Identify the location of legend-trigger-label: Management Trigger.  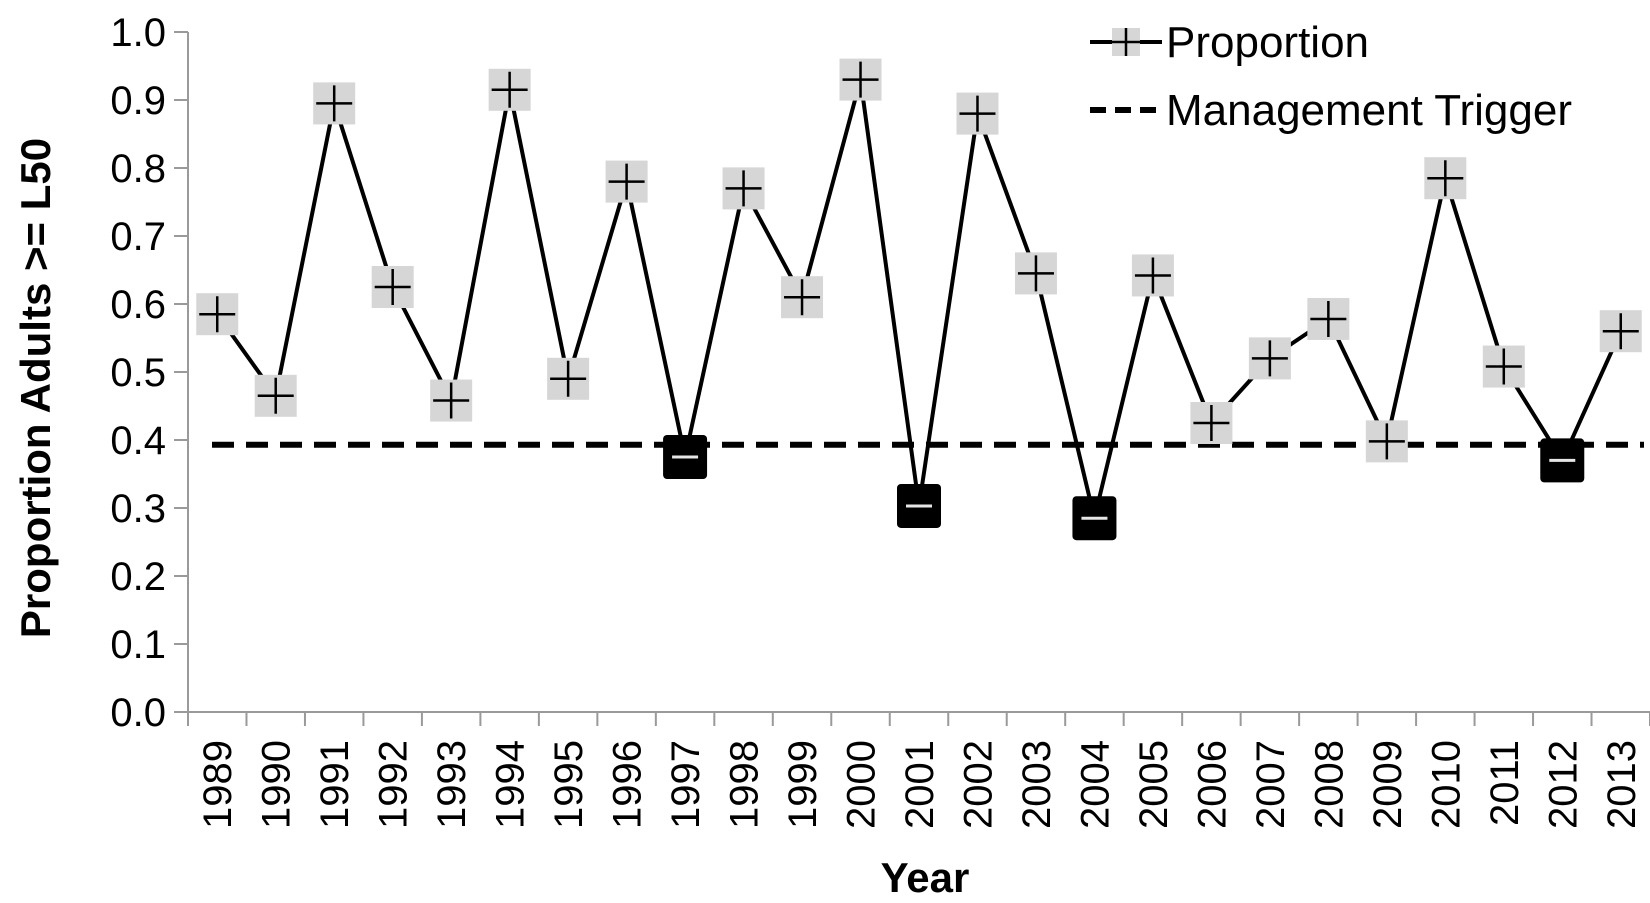
(1369, 110).